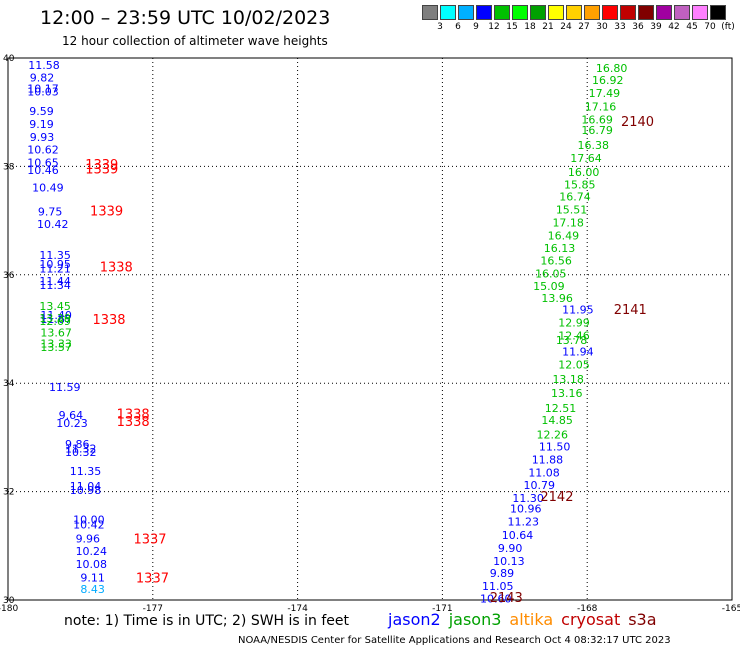 This screenshot has width=740, height=650. Describe the element at coordinates (524, 522) in the screenshot. I see `wave-height-label: 11.23` at that location.